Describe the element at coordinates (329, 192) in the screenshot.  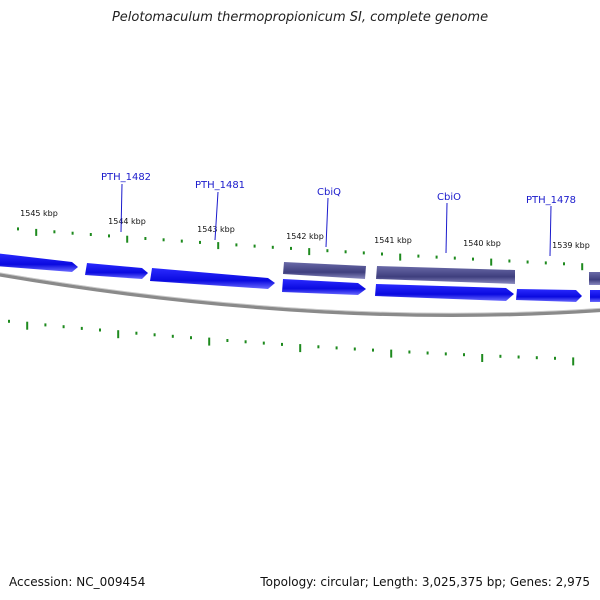
I see `gene-label-cbiq: CbiQ` at that location.